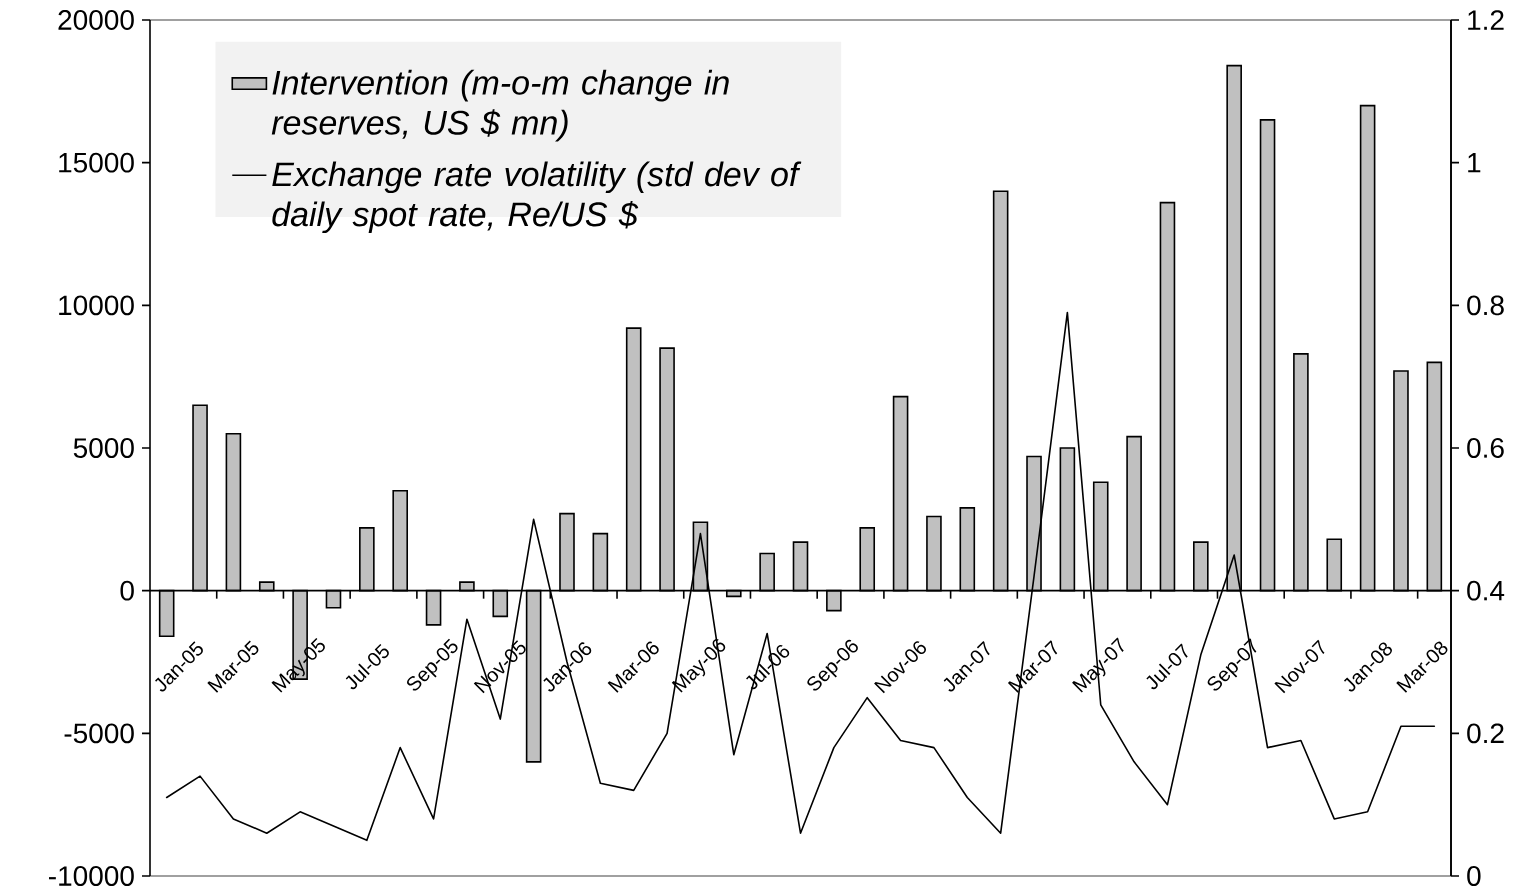 The height and width of the screenshot is (890, 1536). What do you see at coordinates (537, 197) in the screenshot?
I see `legend-label: Exchange rate volatility (std dev of daily spot rate, Re/US $` at bounding box center [537, 197].